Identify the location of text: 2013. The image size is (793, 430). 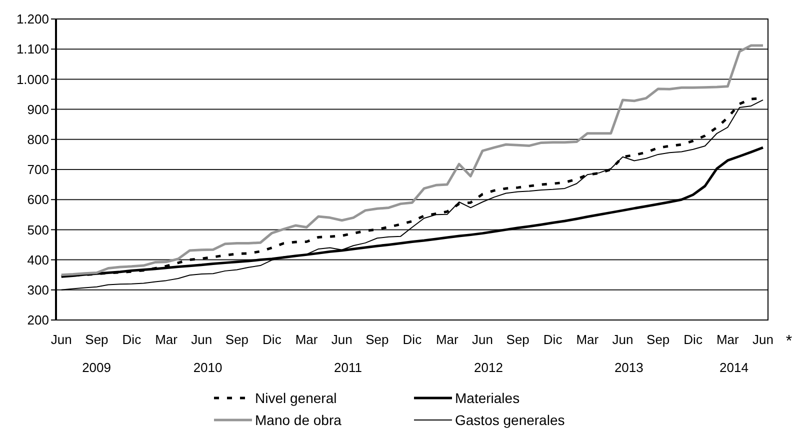
(629, 367).